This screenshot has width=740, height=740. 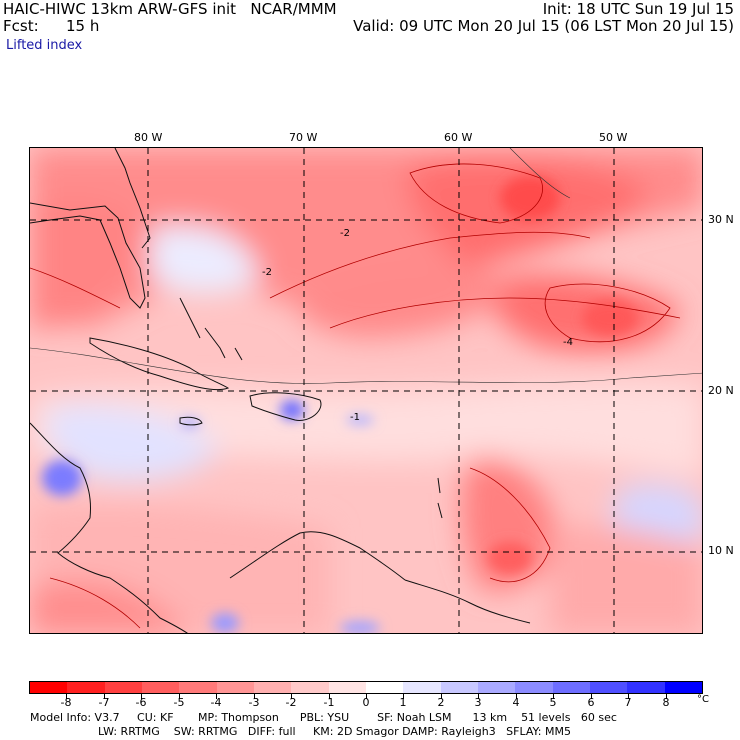 I want to click on contour-label: -1, so click(x=355, y=417).